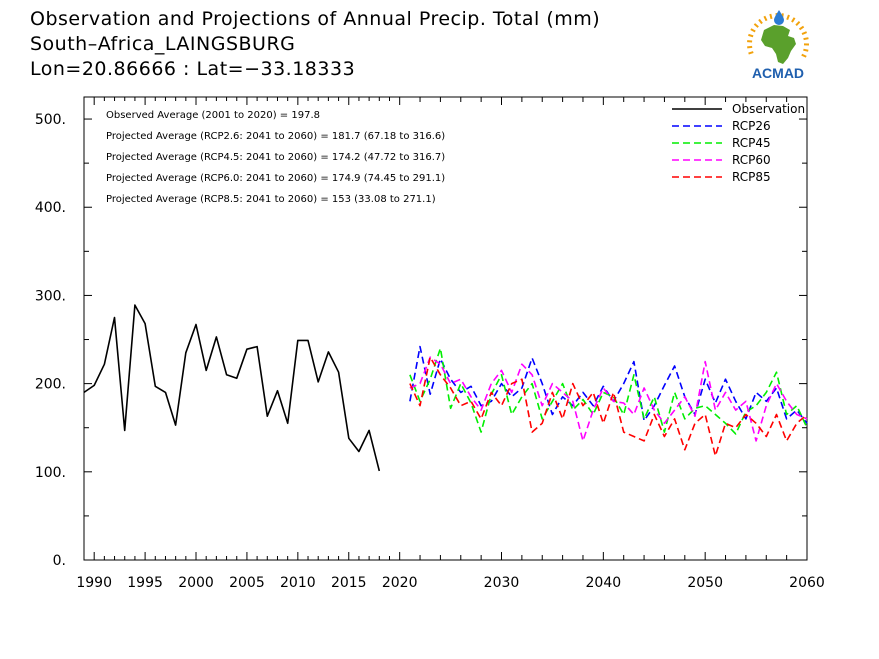  I want to click on series-line-rcp45, so click(608, 391).